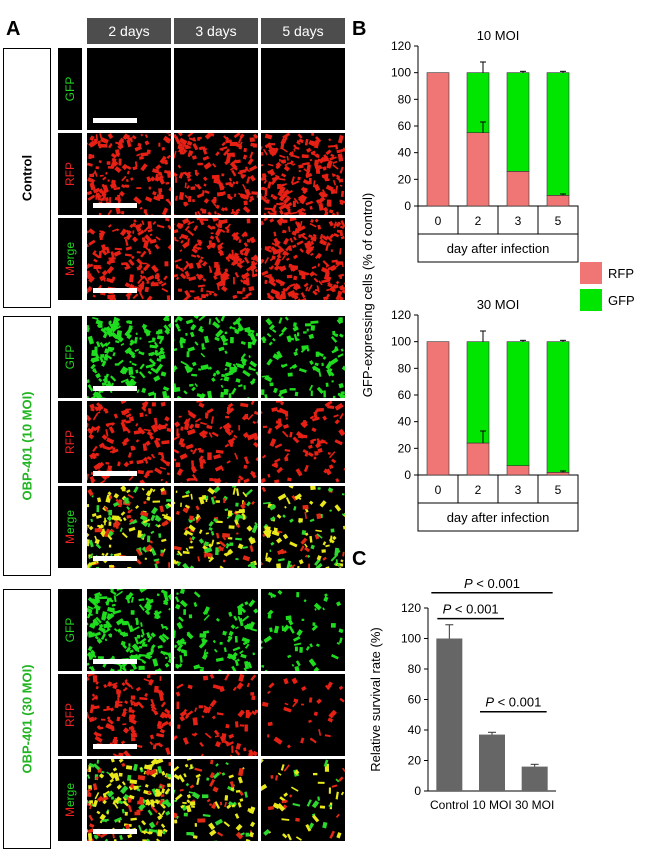  What do you see at coordinates (498, 304) in the screenshot?
I see `chart-title: 30 MOI` at bounding box center [498, 304].